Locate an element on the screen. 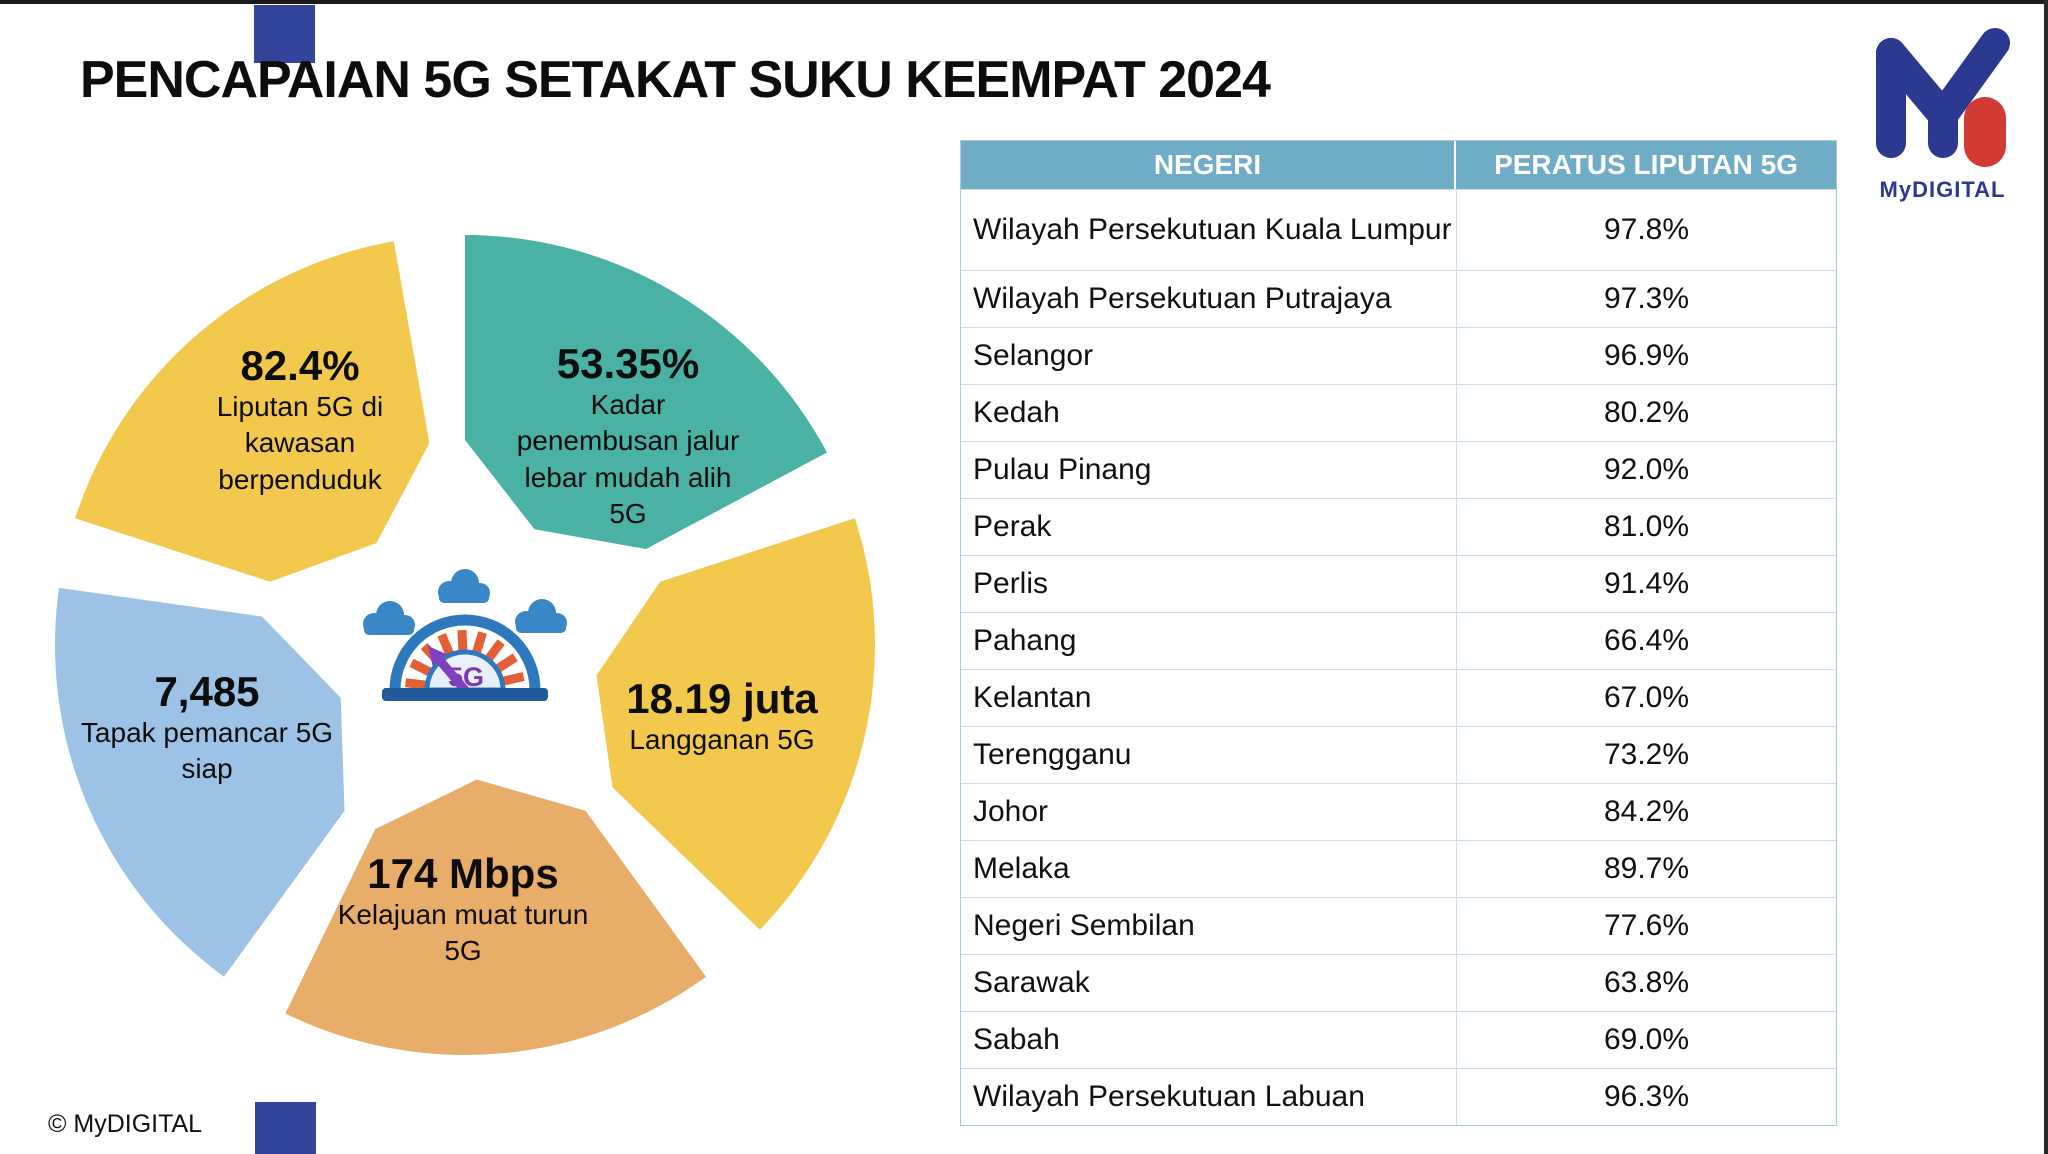  segment-text: Liputan 5G di is located at coordinates (300, 407).